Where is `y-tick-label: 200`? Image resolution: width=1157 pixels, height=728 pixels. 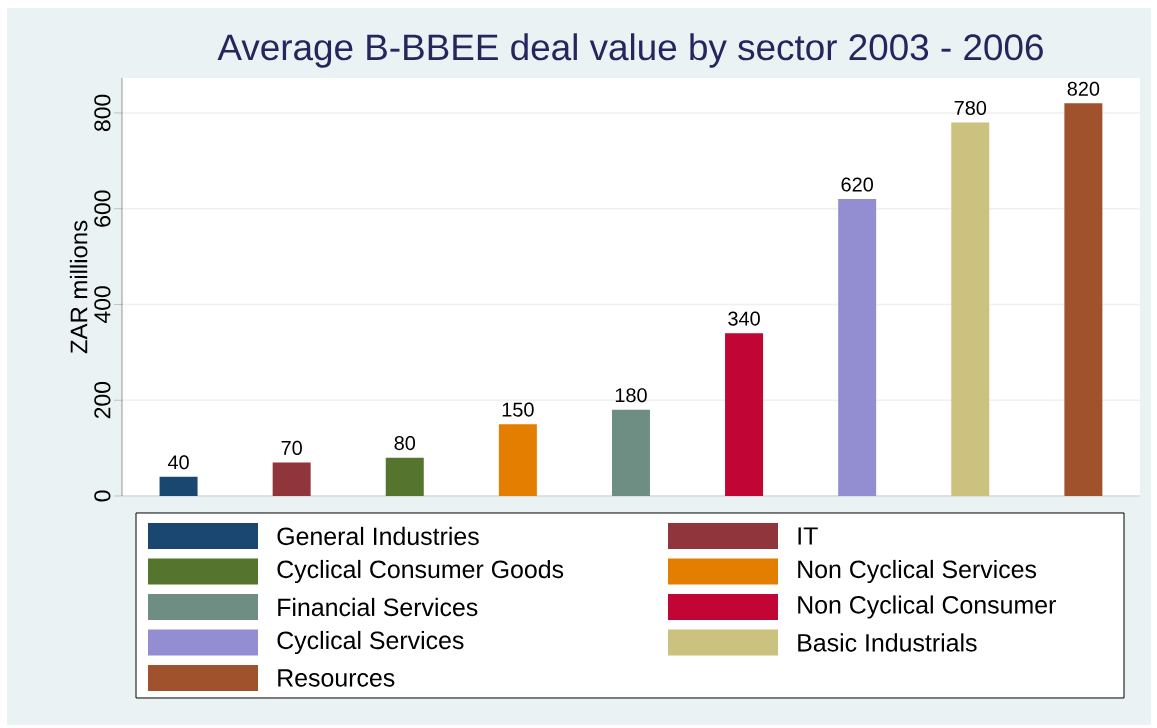 y-tick-label: 200 is located at coordinates (102, 400).